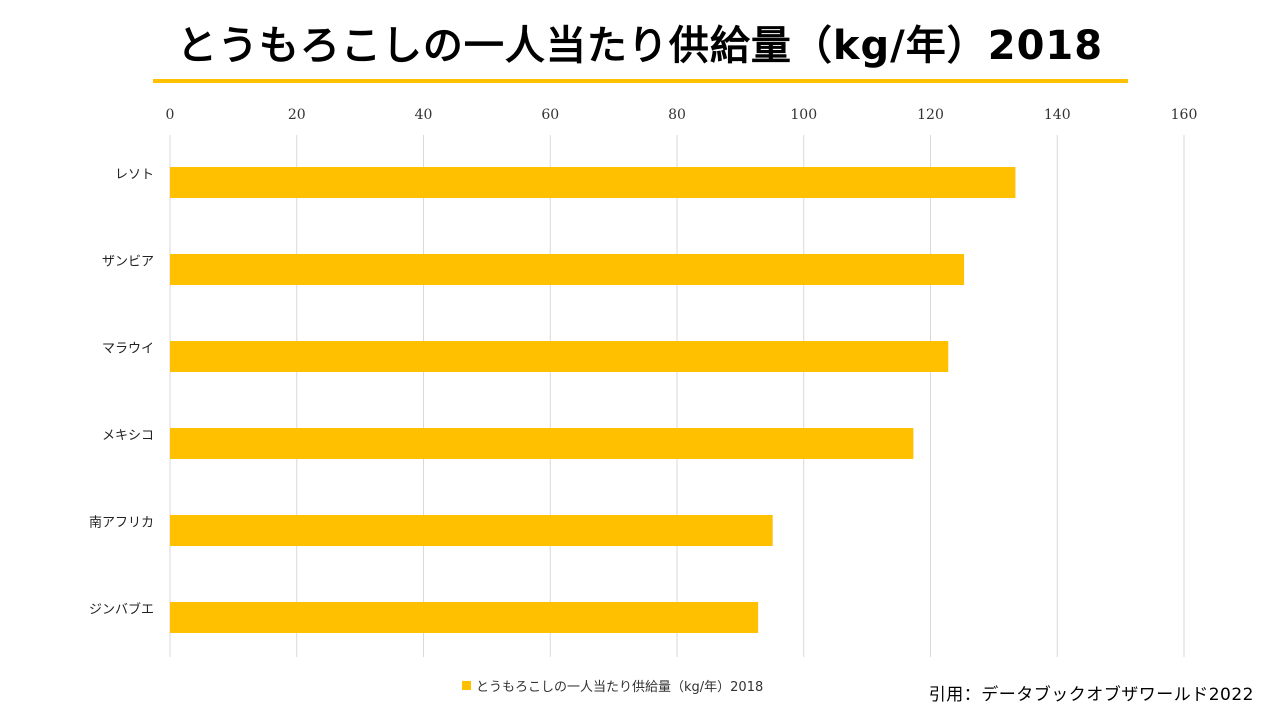 Image resolution: width=1280 pixels, height=720 pixels. Describe the element at coordinates (128, 262) in the screenshot. I see `category-label-2: ザンビア` at that location.